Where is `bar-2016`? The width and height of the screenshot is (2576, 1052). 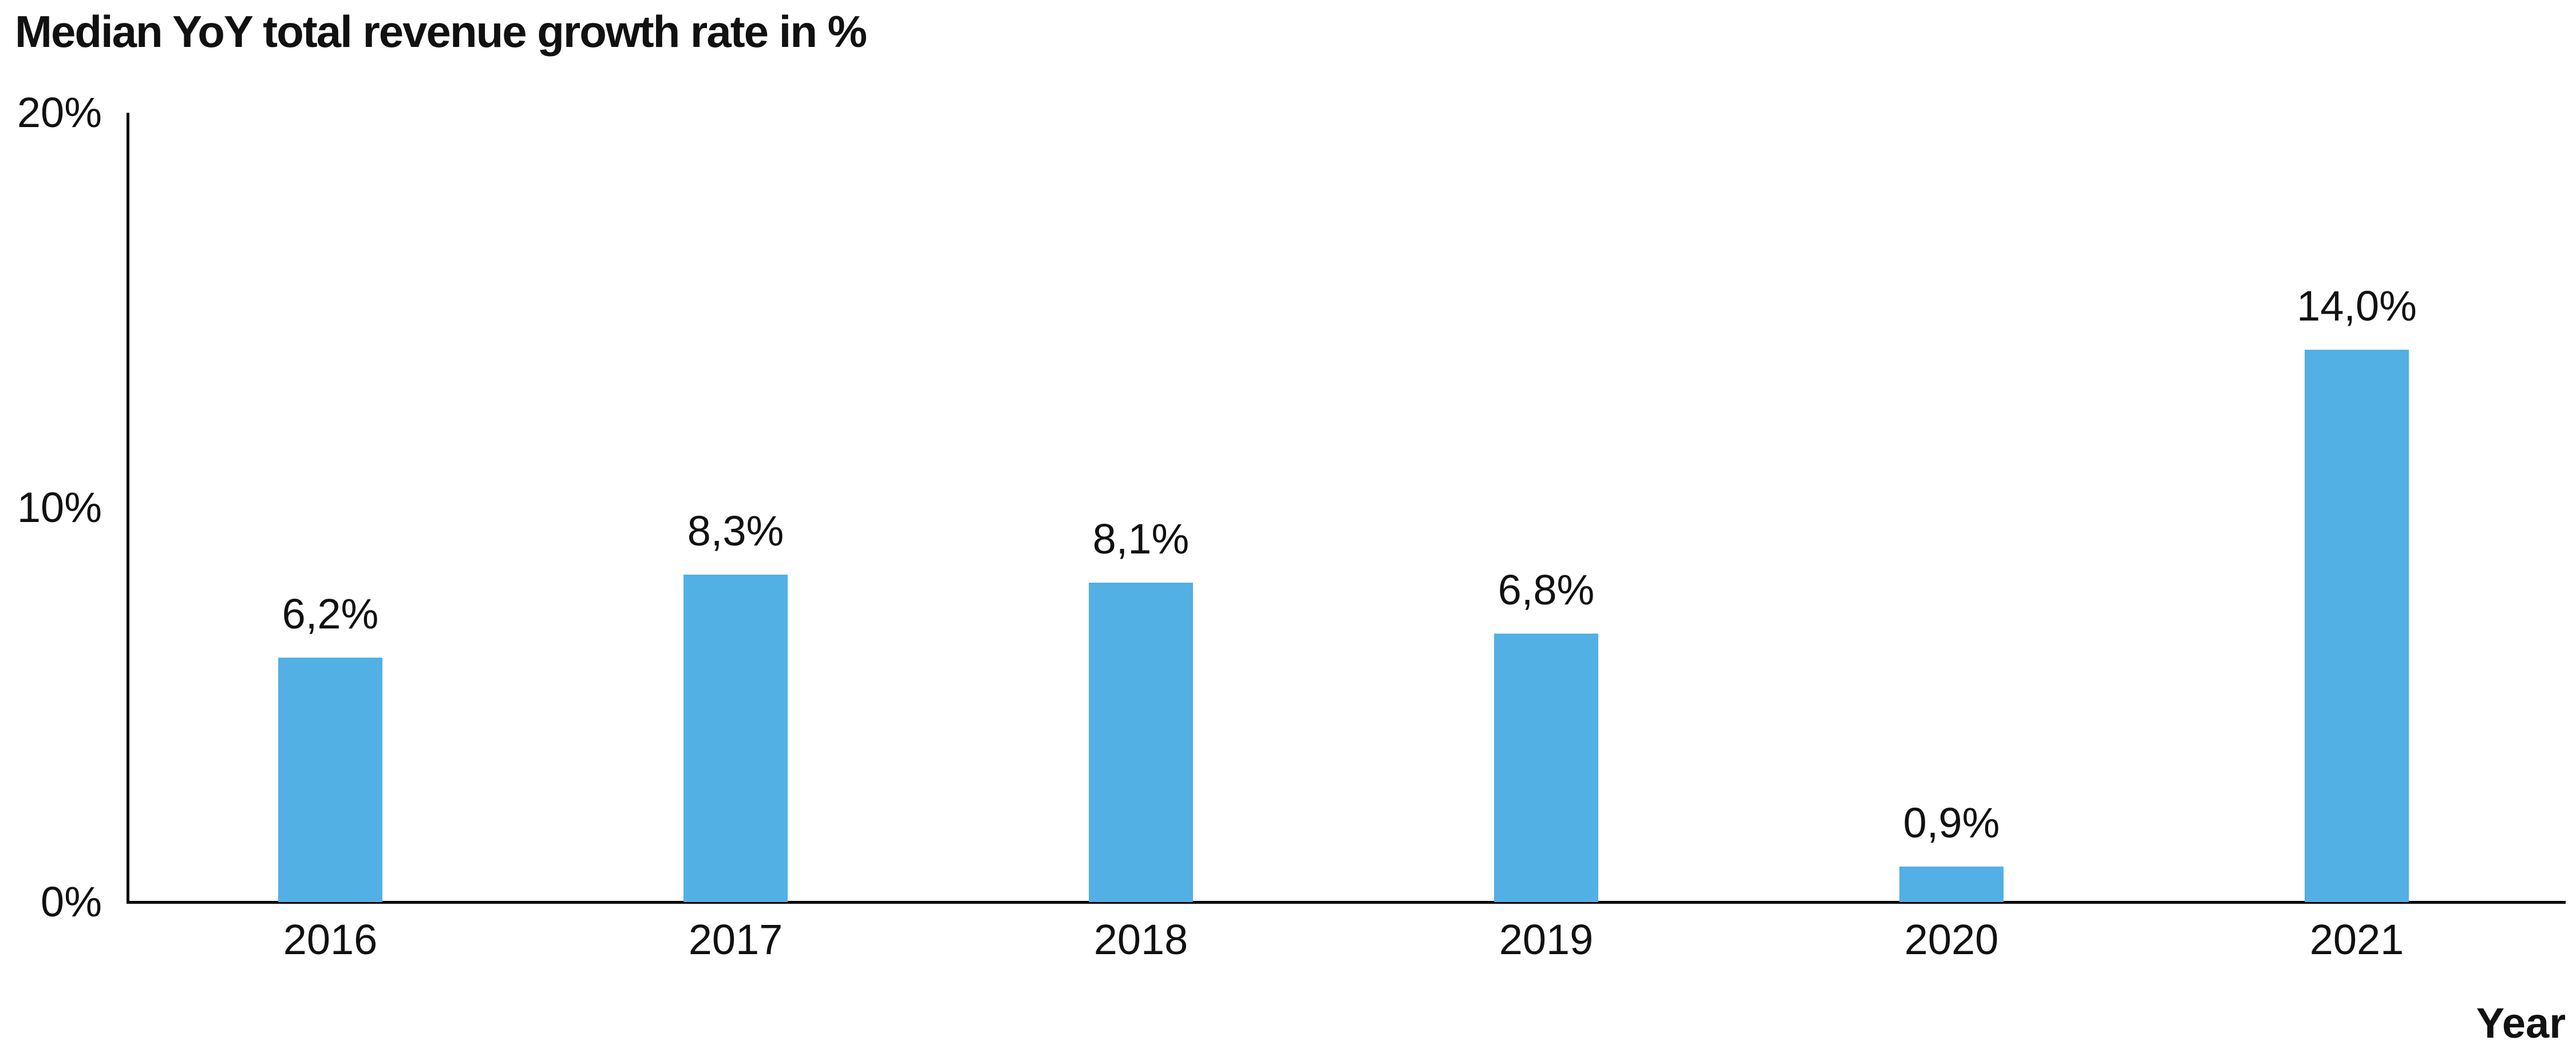 bar-2016 is located at coordinates (330, 780).